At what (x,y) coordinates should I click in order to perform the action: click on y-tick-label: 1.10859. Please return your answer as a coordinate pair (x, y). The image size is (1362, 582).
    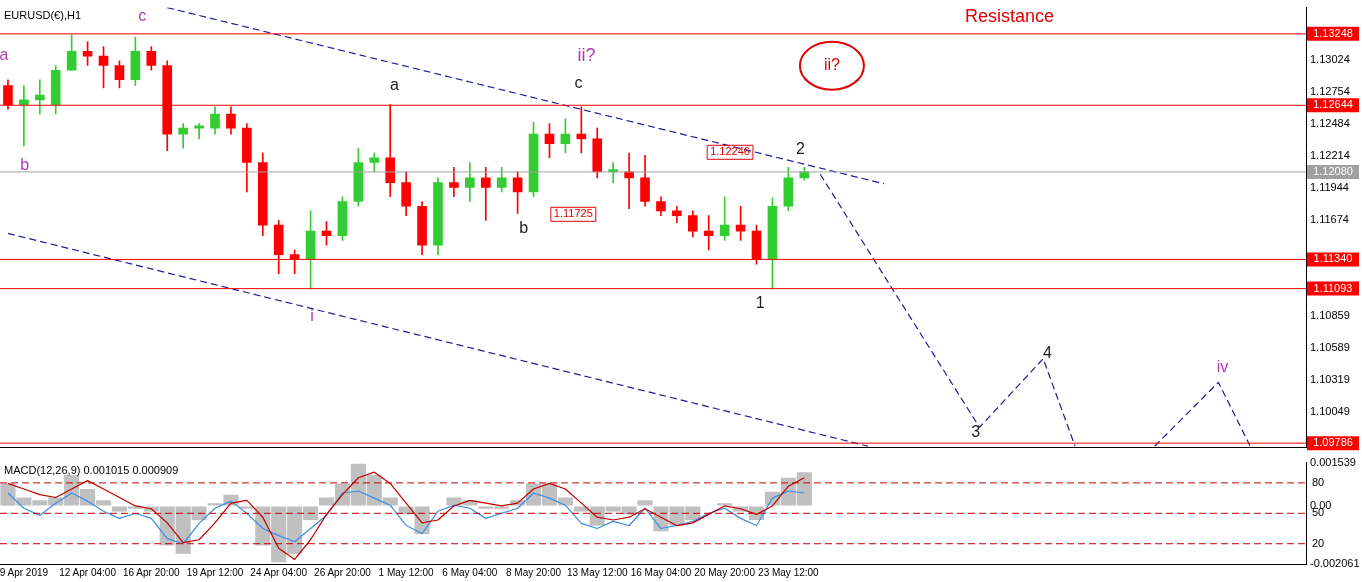
    Looking at the image, I should click on (1330, 315).